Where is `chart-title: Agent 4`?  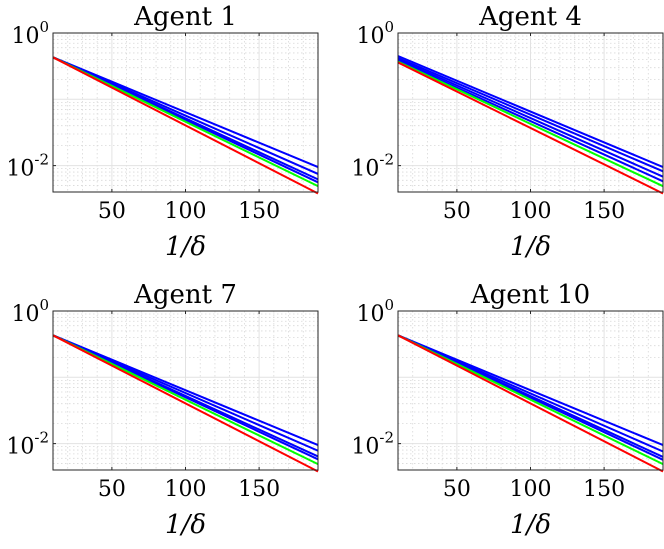
chart-title: Agent 4 is located at coordinates (530, 17).